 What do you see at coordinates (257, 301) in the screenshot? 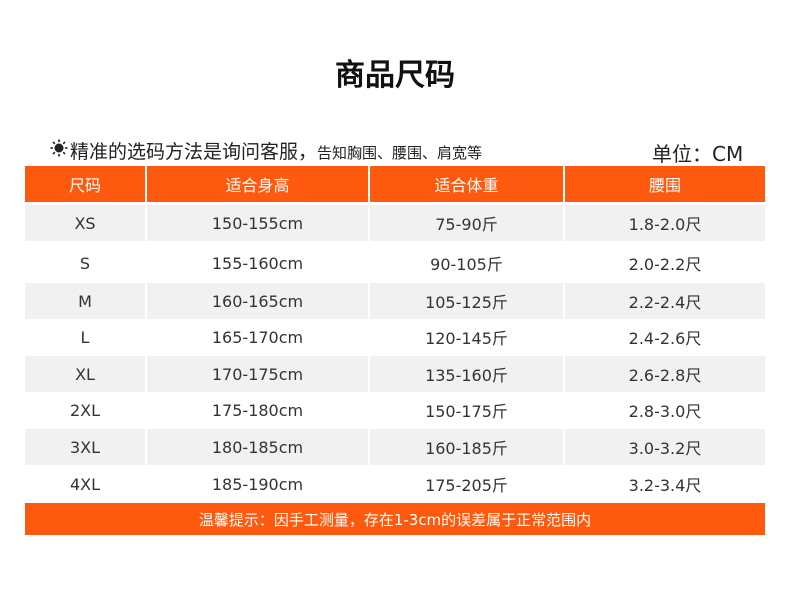
I see `table-cell: 160-165cm` at bounding box center [257, 301].